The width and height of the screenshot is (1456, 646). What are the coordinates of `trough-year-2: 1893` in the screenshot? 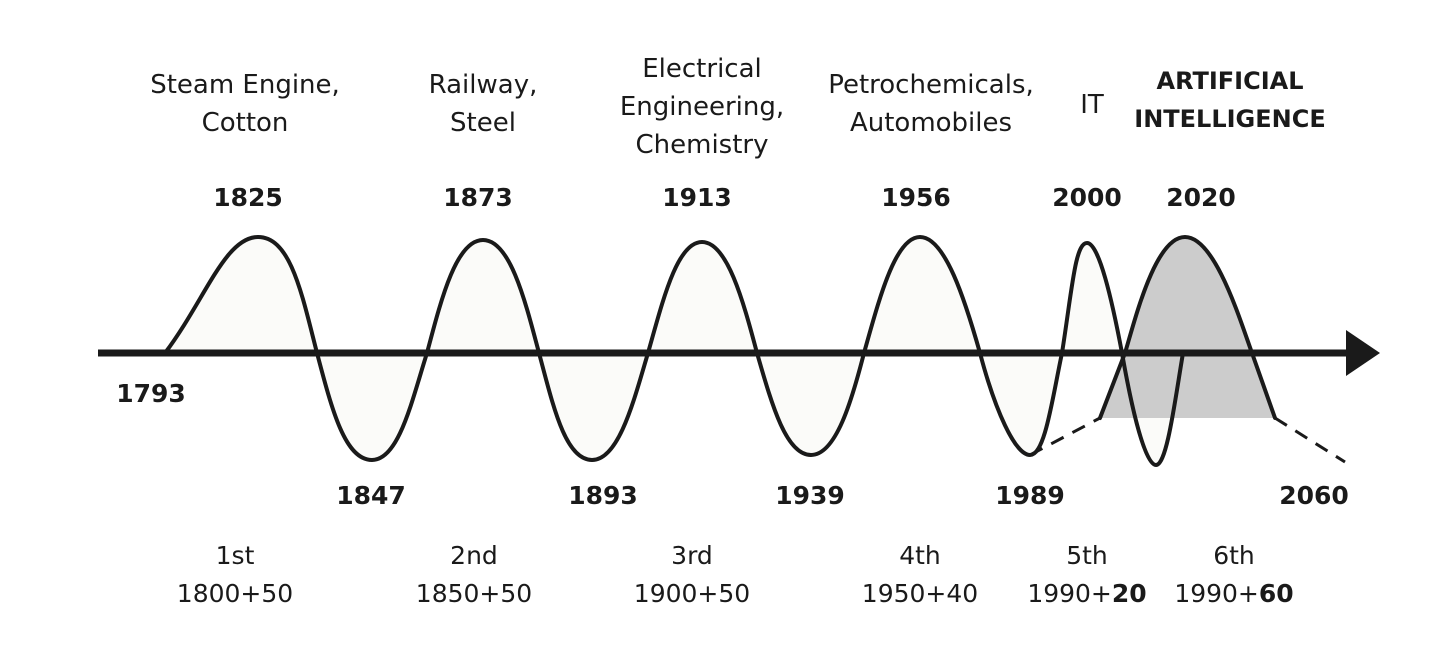 It's located at (603, 495).